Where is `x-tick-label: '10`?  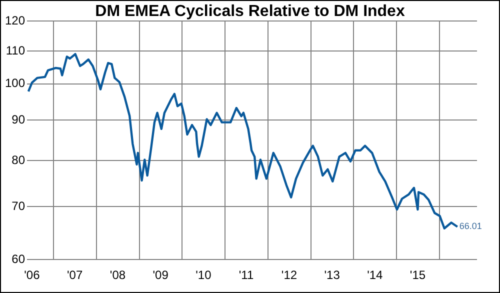
x-tick-label: '10 is located at coordinates (204, 275).